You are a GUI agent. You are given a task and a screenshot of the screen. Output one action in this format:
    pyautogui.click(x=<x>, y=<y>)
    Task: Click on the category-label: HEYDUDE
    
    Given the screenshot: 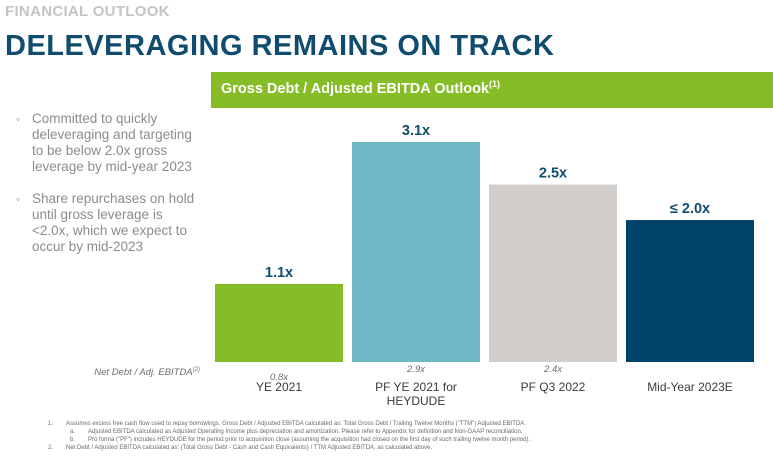 What is the action you would take?
    pyautogui.click(x=416, y=401)
    